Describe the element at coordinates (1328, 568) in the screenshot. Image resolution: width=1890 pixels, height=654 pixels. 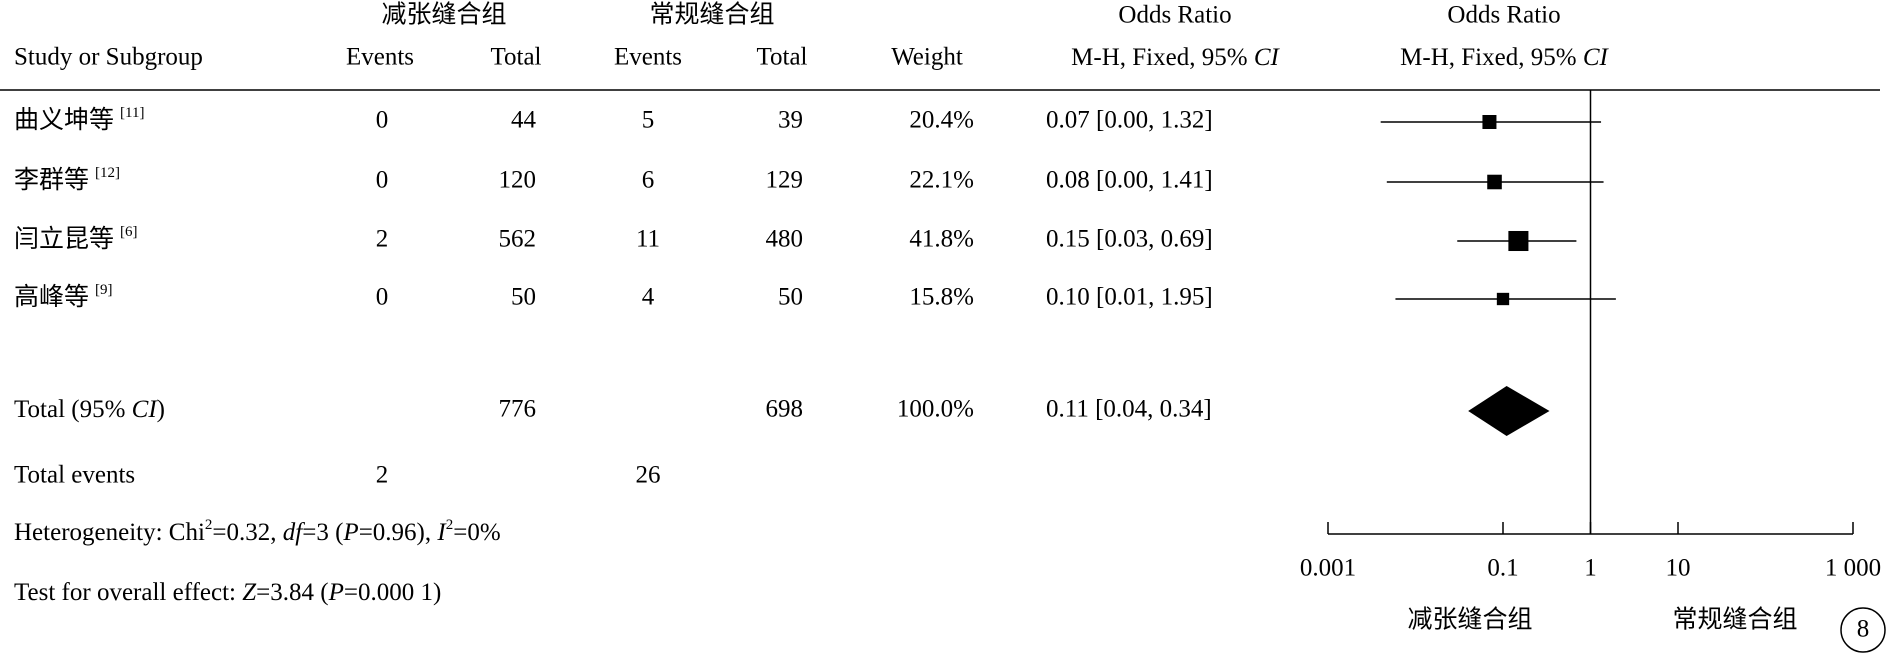
I see `x-tick-label: 0.001` at that location.